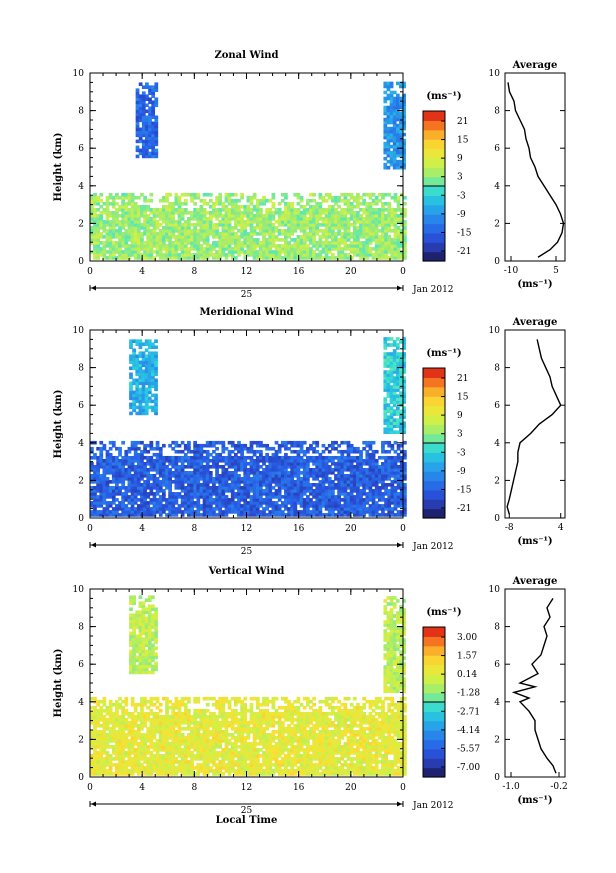 This screenshot has width=616, height=873. What do you see at coordinates (460, 435) in the screenshot?
I see `colorbar-label: 3` at bounding box center [460, 435].